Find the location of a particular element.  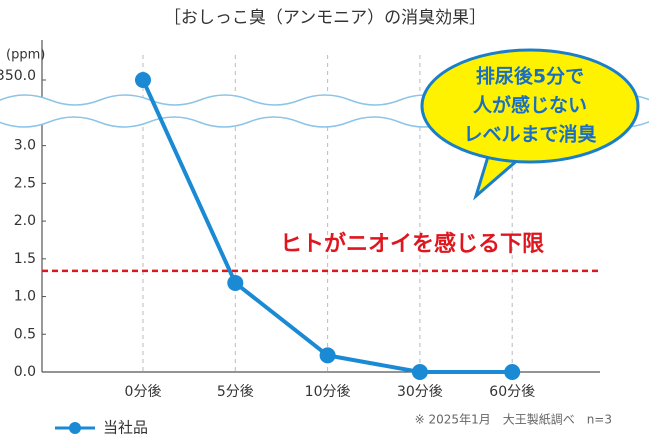

axis-break is located at coordinates (324, 111).